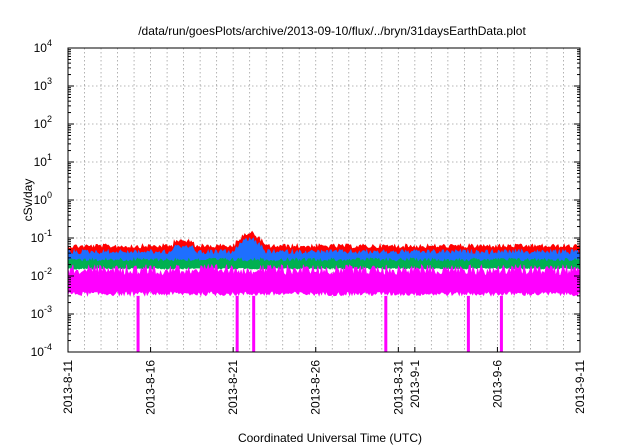 The height and width of the screenshot is (448, 640). I want to click on x-tick-label: 2013-9-11, so click(580, 387).